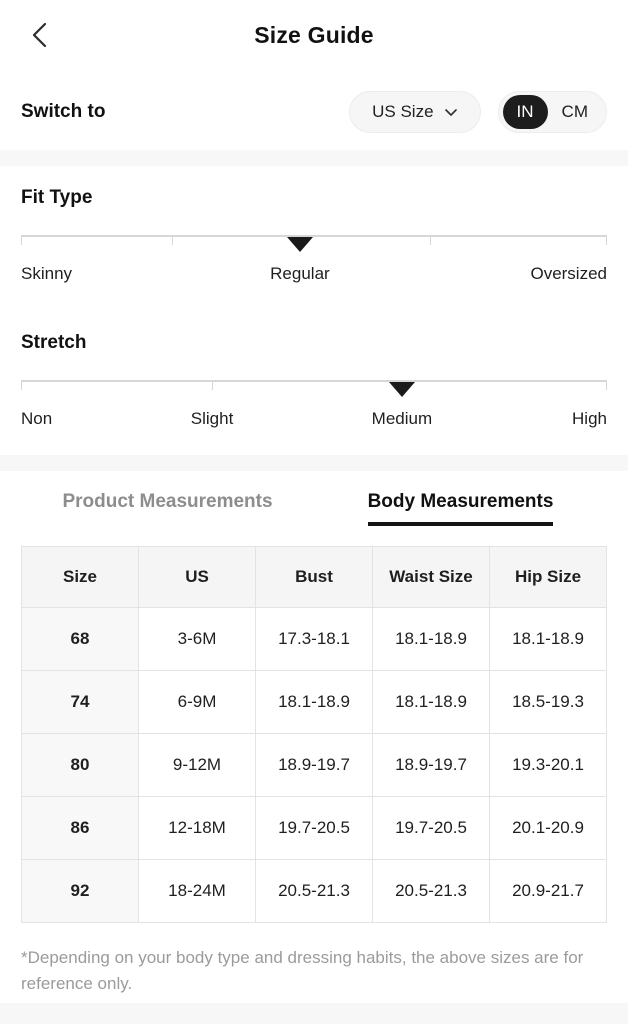 This screenshot has width=628, height=1024. I want to click on table-cell: 19.3-20.1, so click(548, 765).